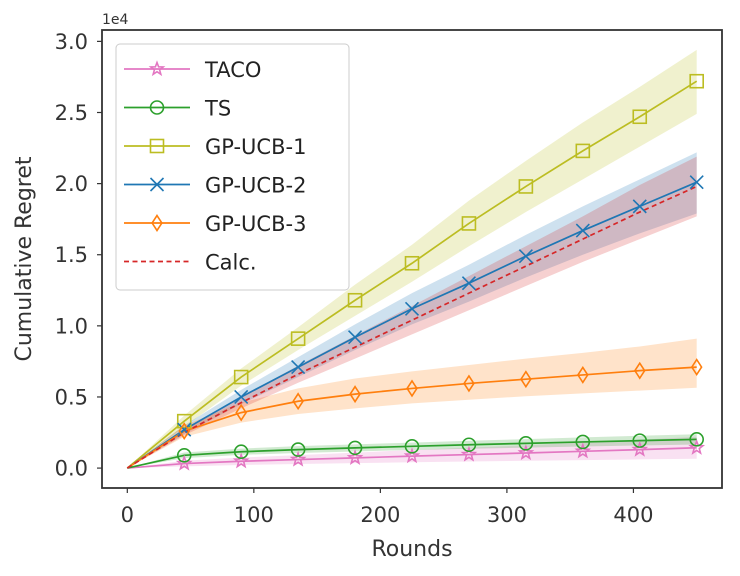 The width and height of the screenshot is (740, 576). What do you see at coordinates (71, 42) in the screenshot?
I see `y-tick-label: 3.0` at bounding box center [71, 42].